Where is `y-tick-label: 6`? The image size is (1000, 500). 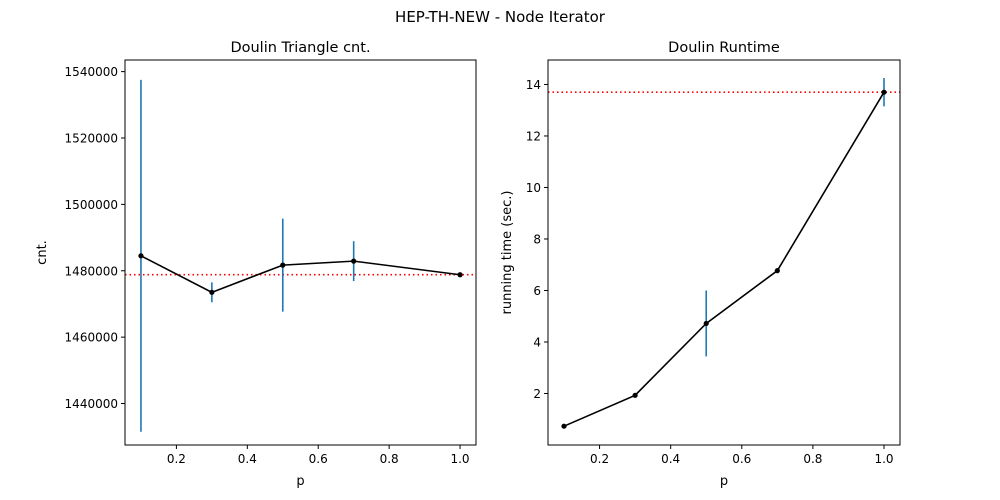
y-tick-label: 6 is located at coordinates (537, 291).